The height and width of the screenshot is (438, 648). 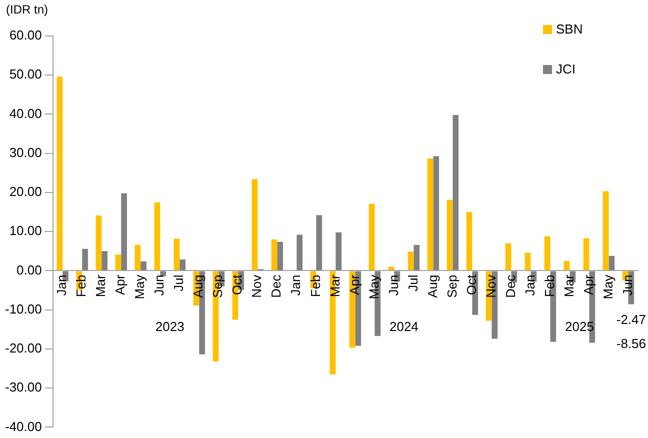 What do you see at coordinates (403, 326) in the screenshot?
I see `annotation: 2024` at bounding box center [403, 326].